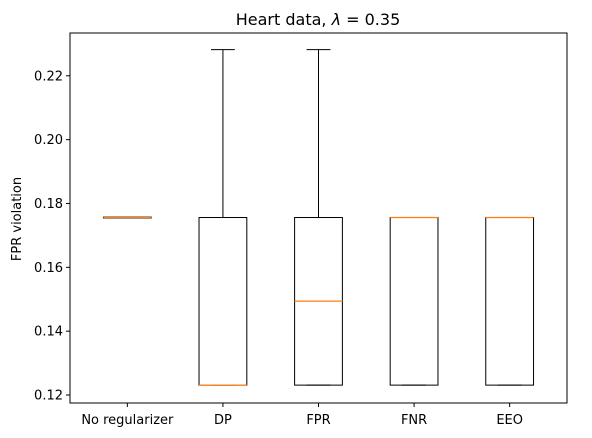 The width and height of the screenshot is (592, 438). What do you see at coordinates (284, 19) in the screenshot?
I see `chart-title-prefix: Heart data,` at bounding box center [284, 19].